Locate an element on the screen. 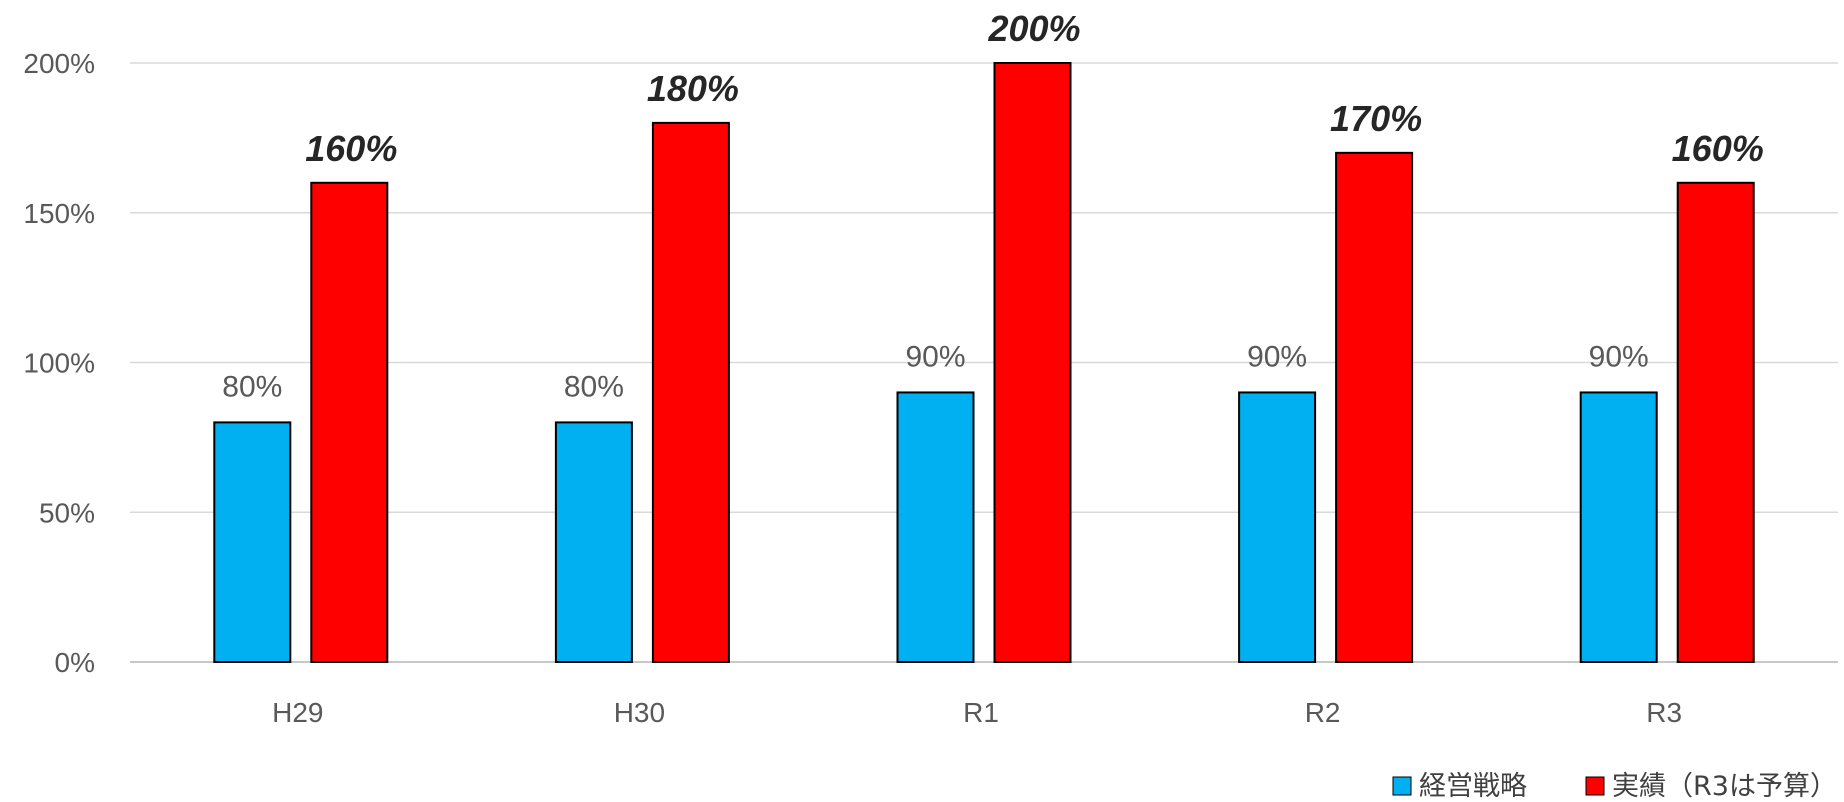  data-label-R2-series-2: 170% is located at coordinates (1376, 118).